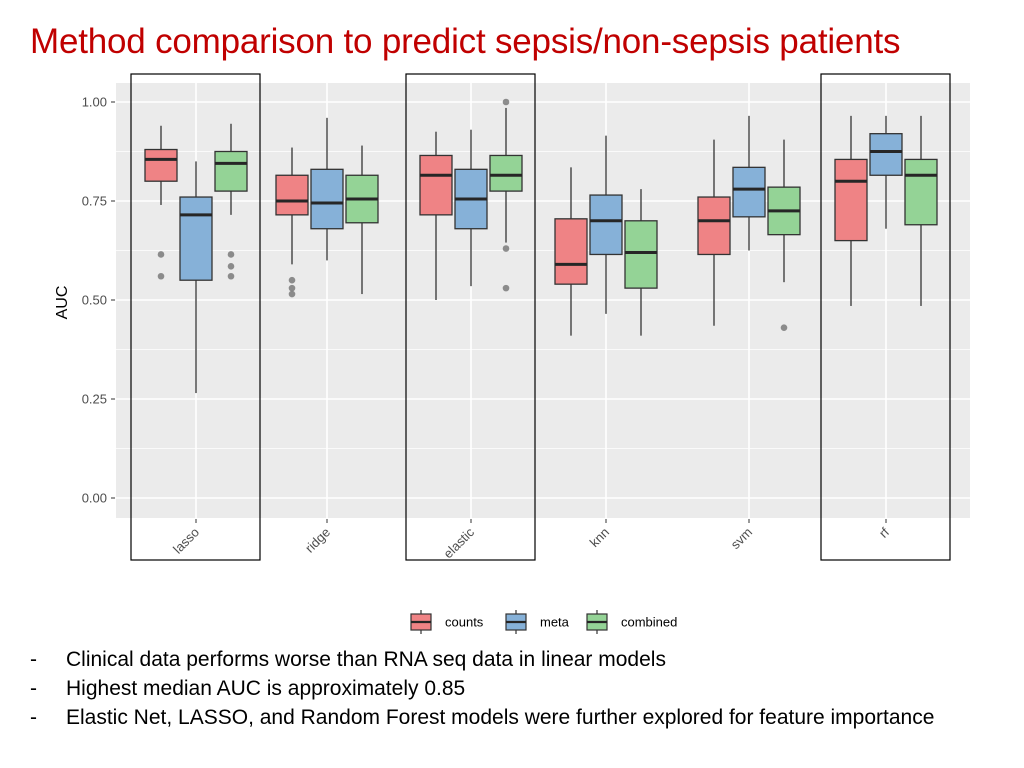 The image size is (1024, 768). Describe the element at coordinates (885, 317) in the screenshot. I see `highlight-frame-rf` at that location.